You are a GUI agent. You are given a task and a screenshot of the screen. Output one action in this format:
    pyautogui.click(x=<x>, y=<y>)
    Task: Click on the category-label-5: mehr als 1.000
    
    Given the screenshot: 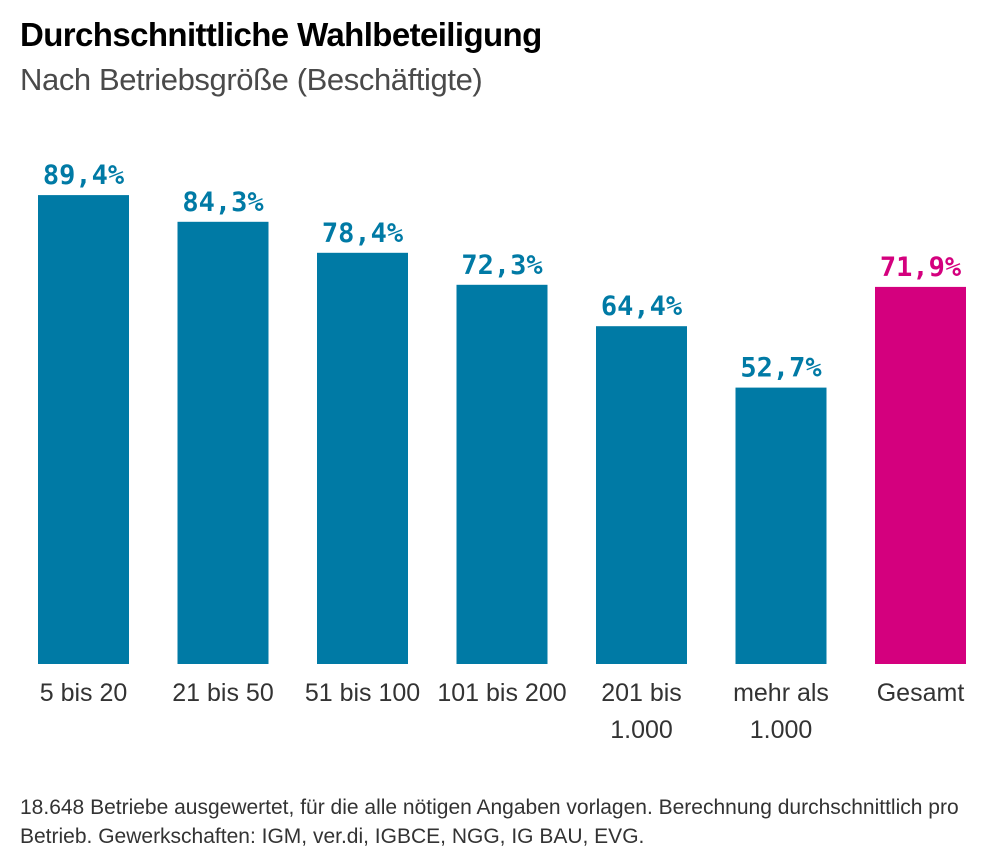 What is the action you would take?
    pyautogui.click(x=781, y=711)
    